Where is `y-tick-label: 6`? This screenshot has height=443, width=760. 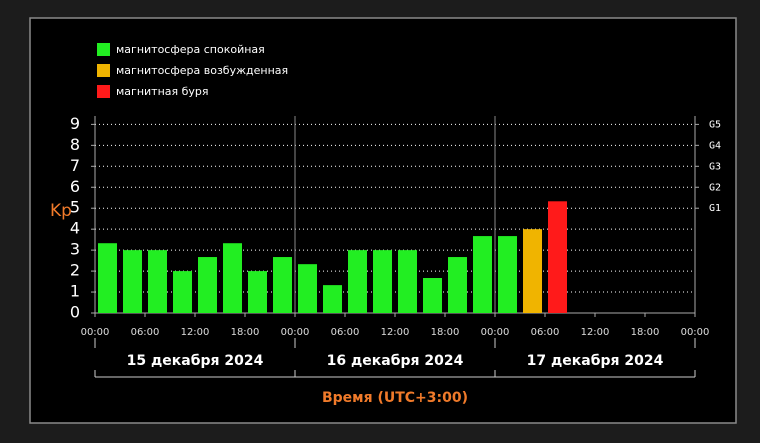
y-tick-label: 6 is located at coordinates (75, 186).